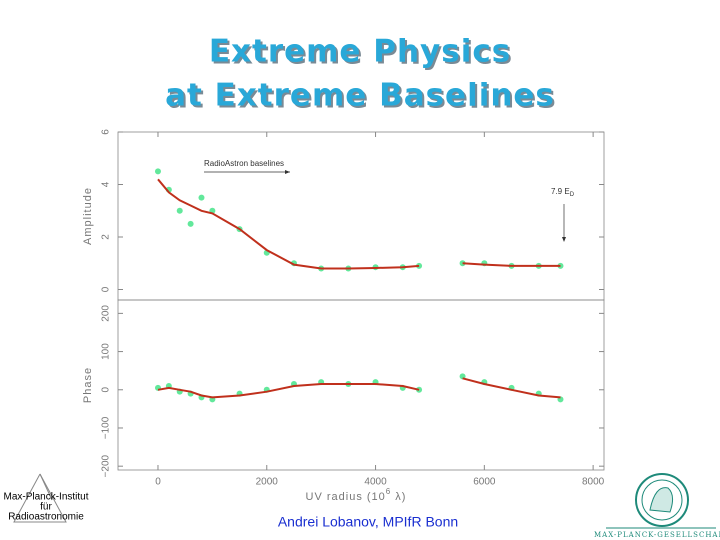 This screenshot has height=540, width=720. What do you see at coordinates (484, 482) in the screenshot?
I see `x-tick-label: 6000` at bounding box center [484, 482].